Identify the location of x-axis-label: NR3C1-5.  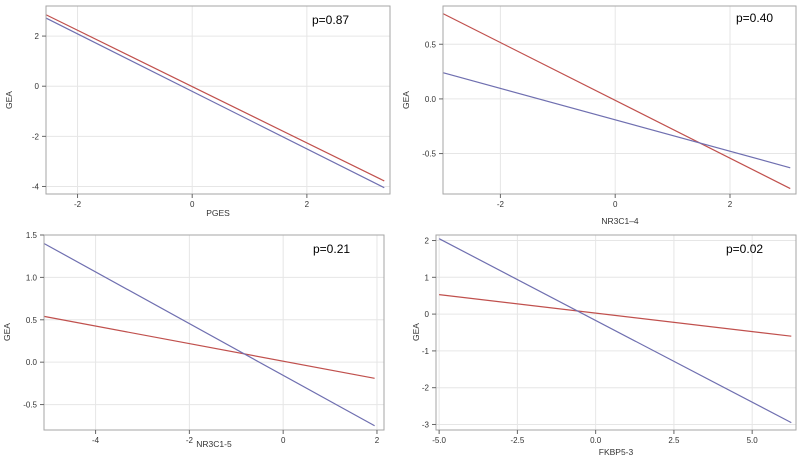
(214, 444).